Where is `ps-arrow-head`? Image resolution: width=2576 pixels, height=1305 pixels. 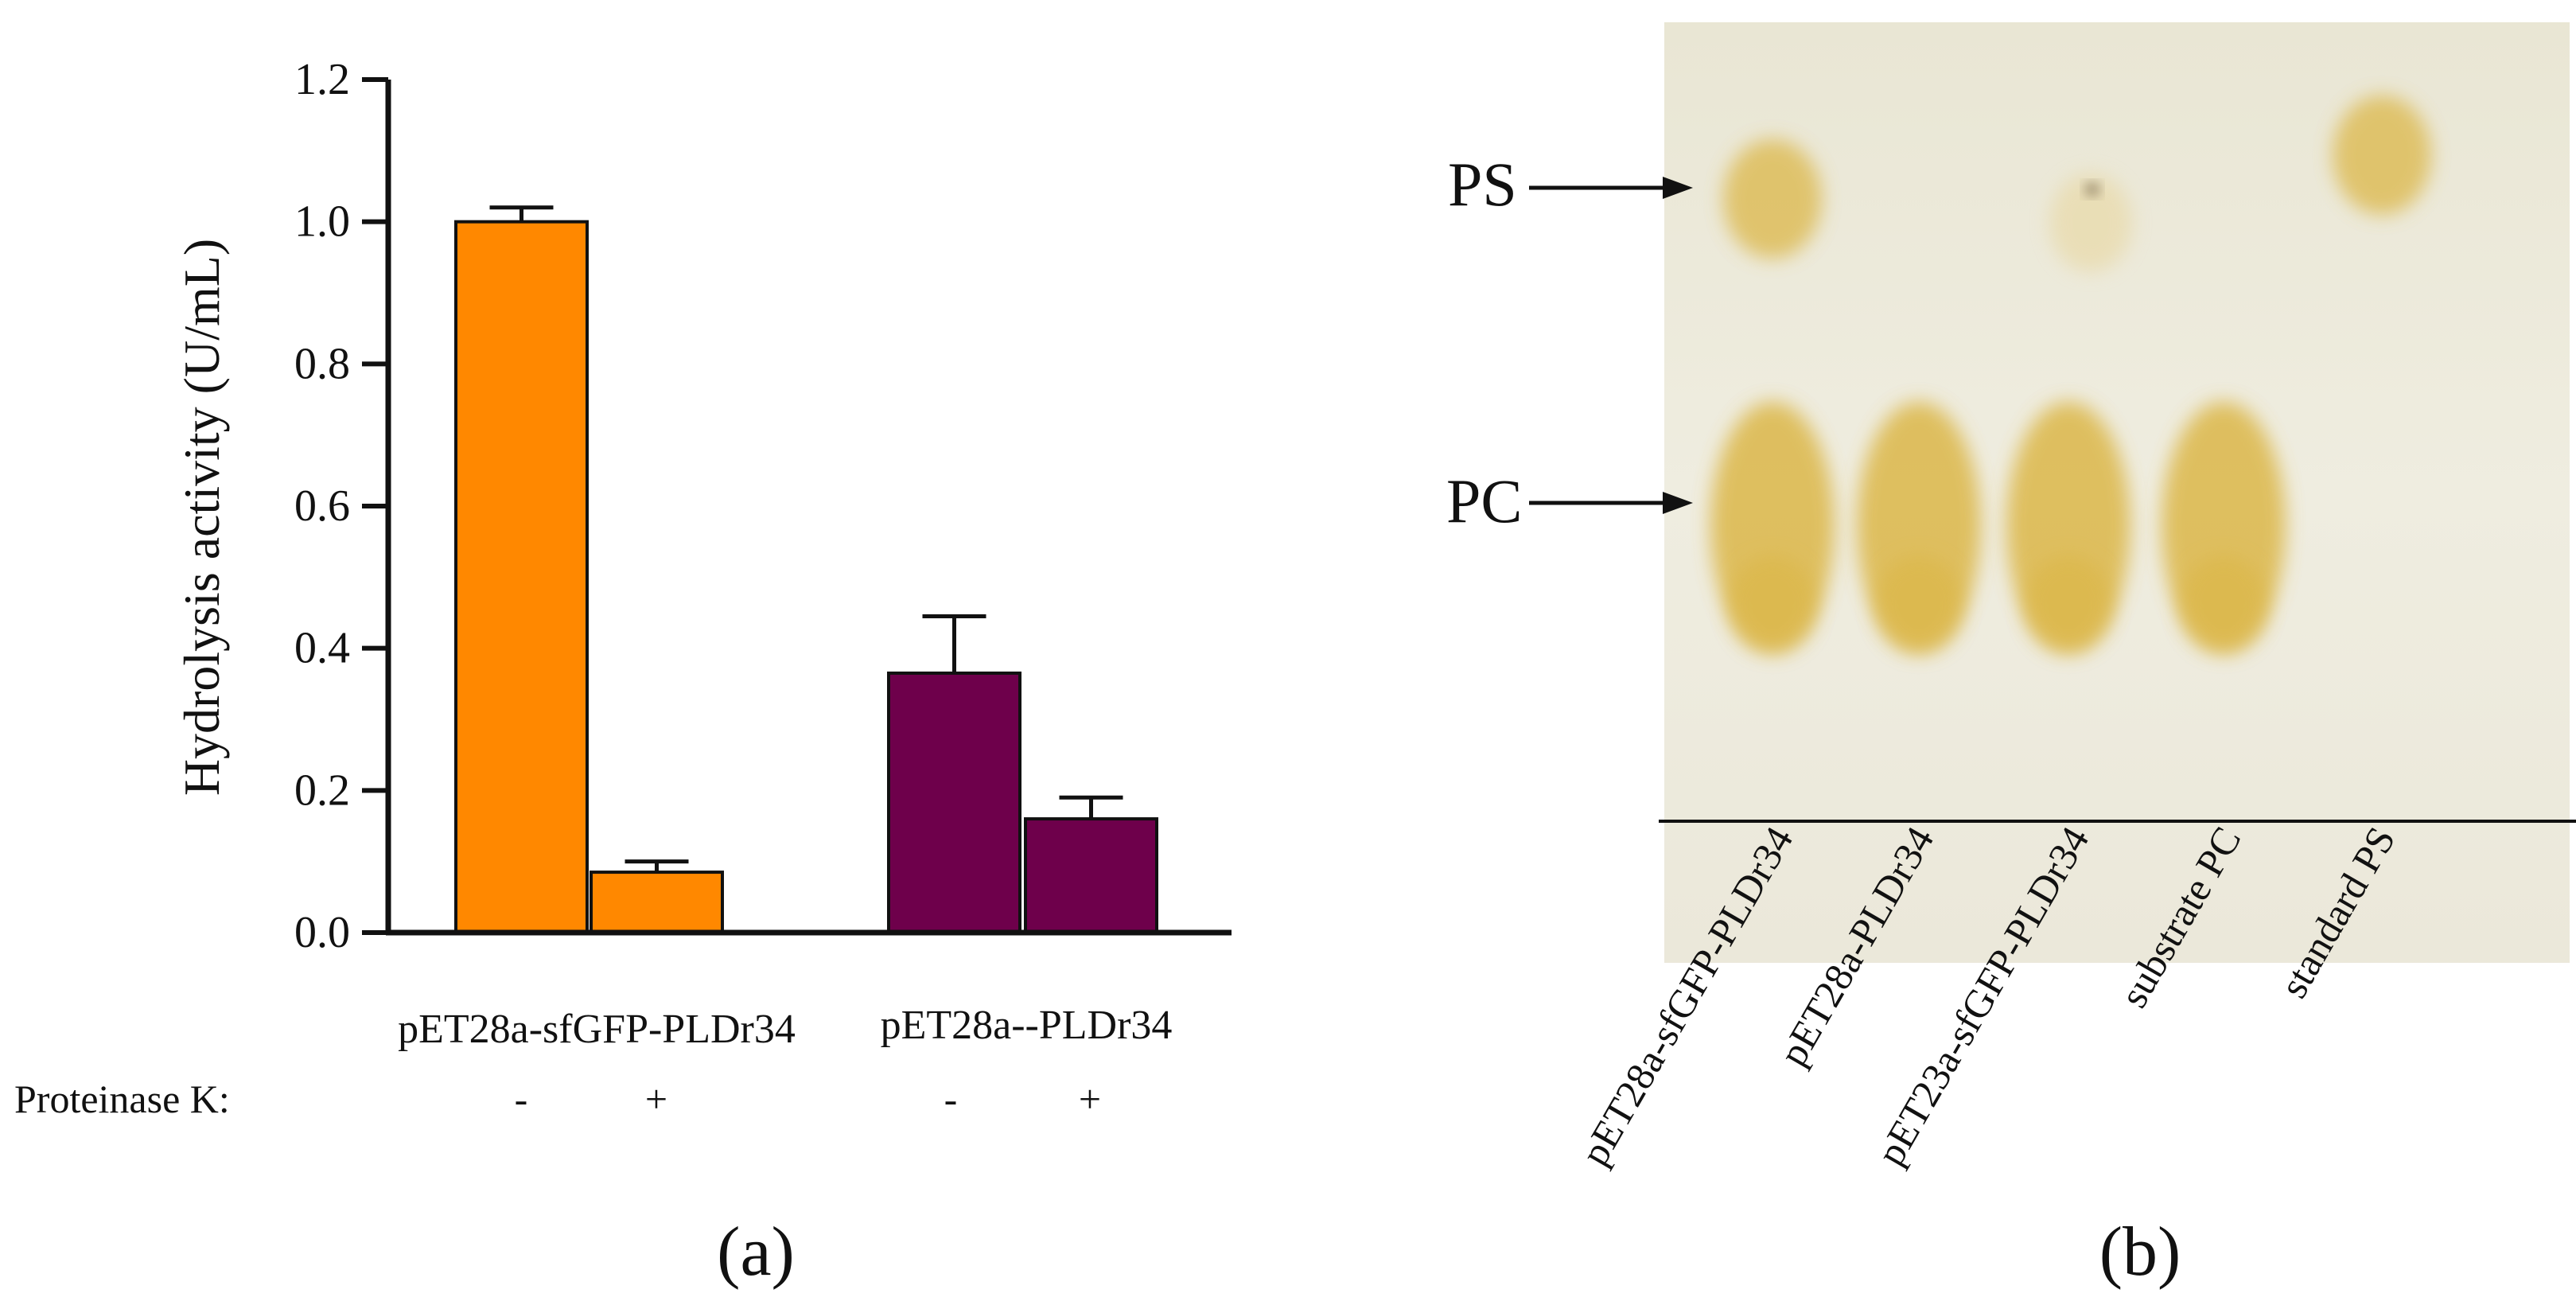 ps-arrow-head is located at coordinates (1678, 188).